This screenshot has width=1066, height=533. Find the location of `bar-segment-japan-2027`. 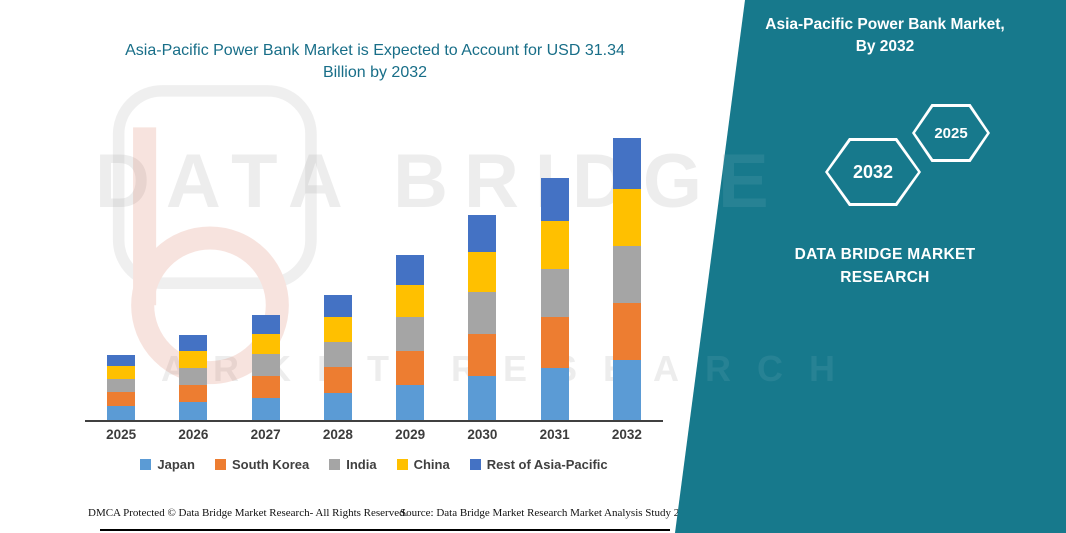

bar-segment-japan-2027 is located at coordinates (265, 408).